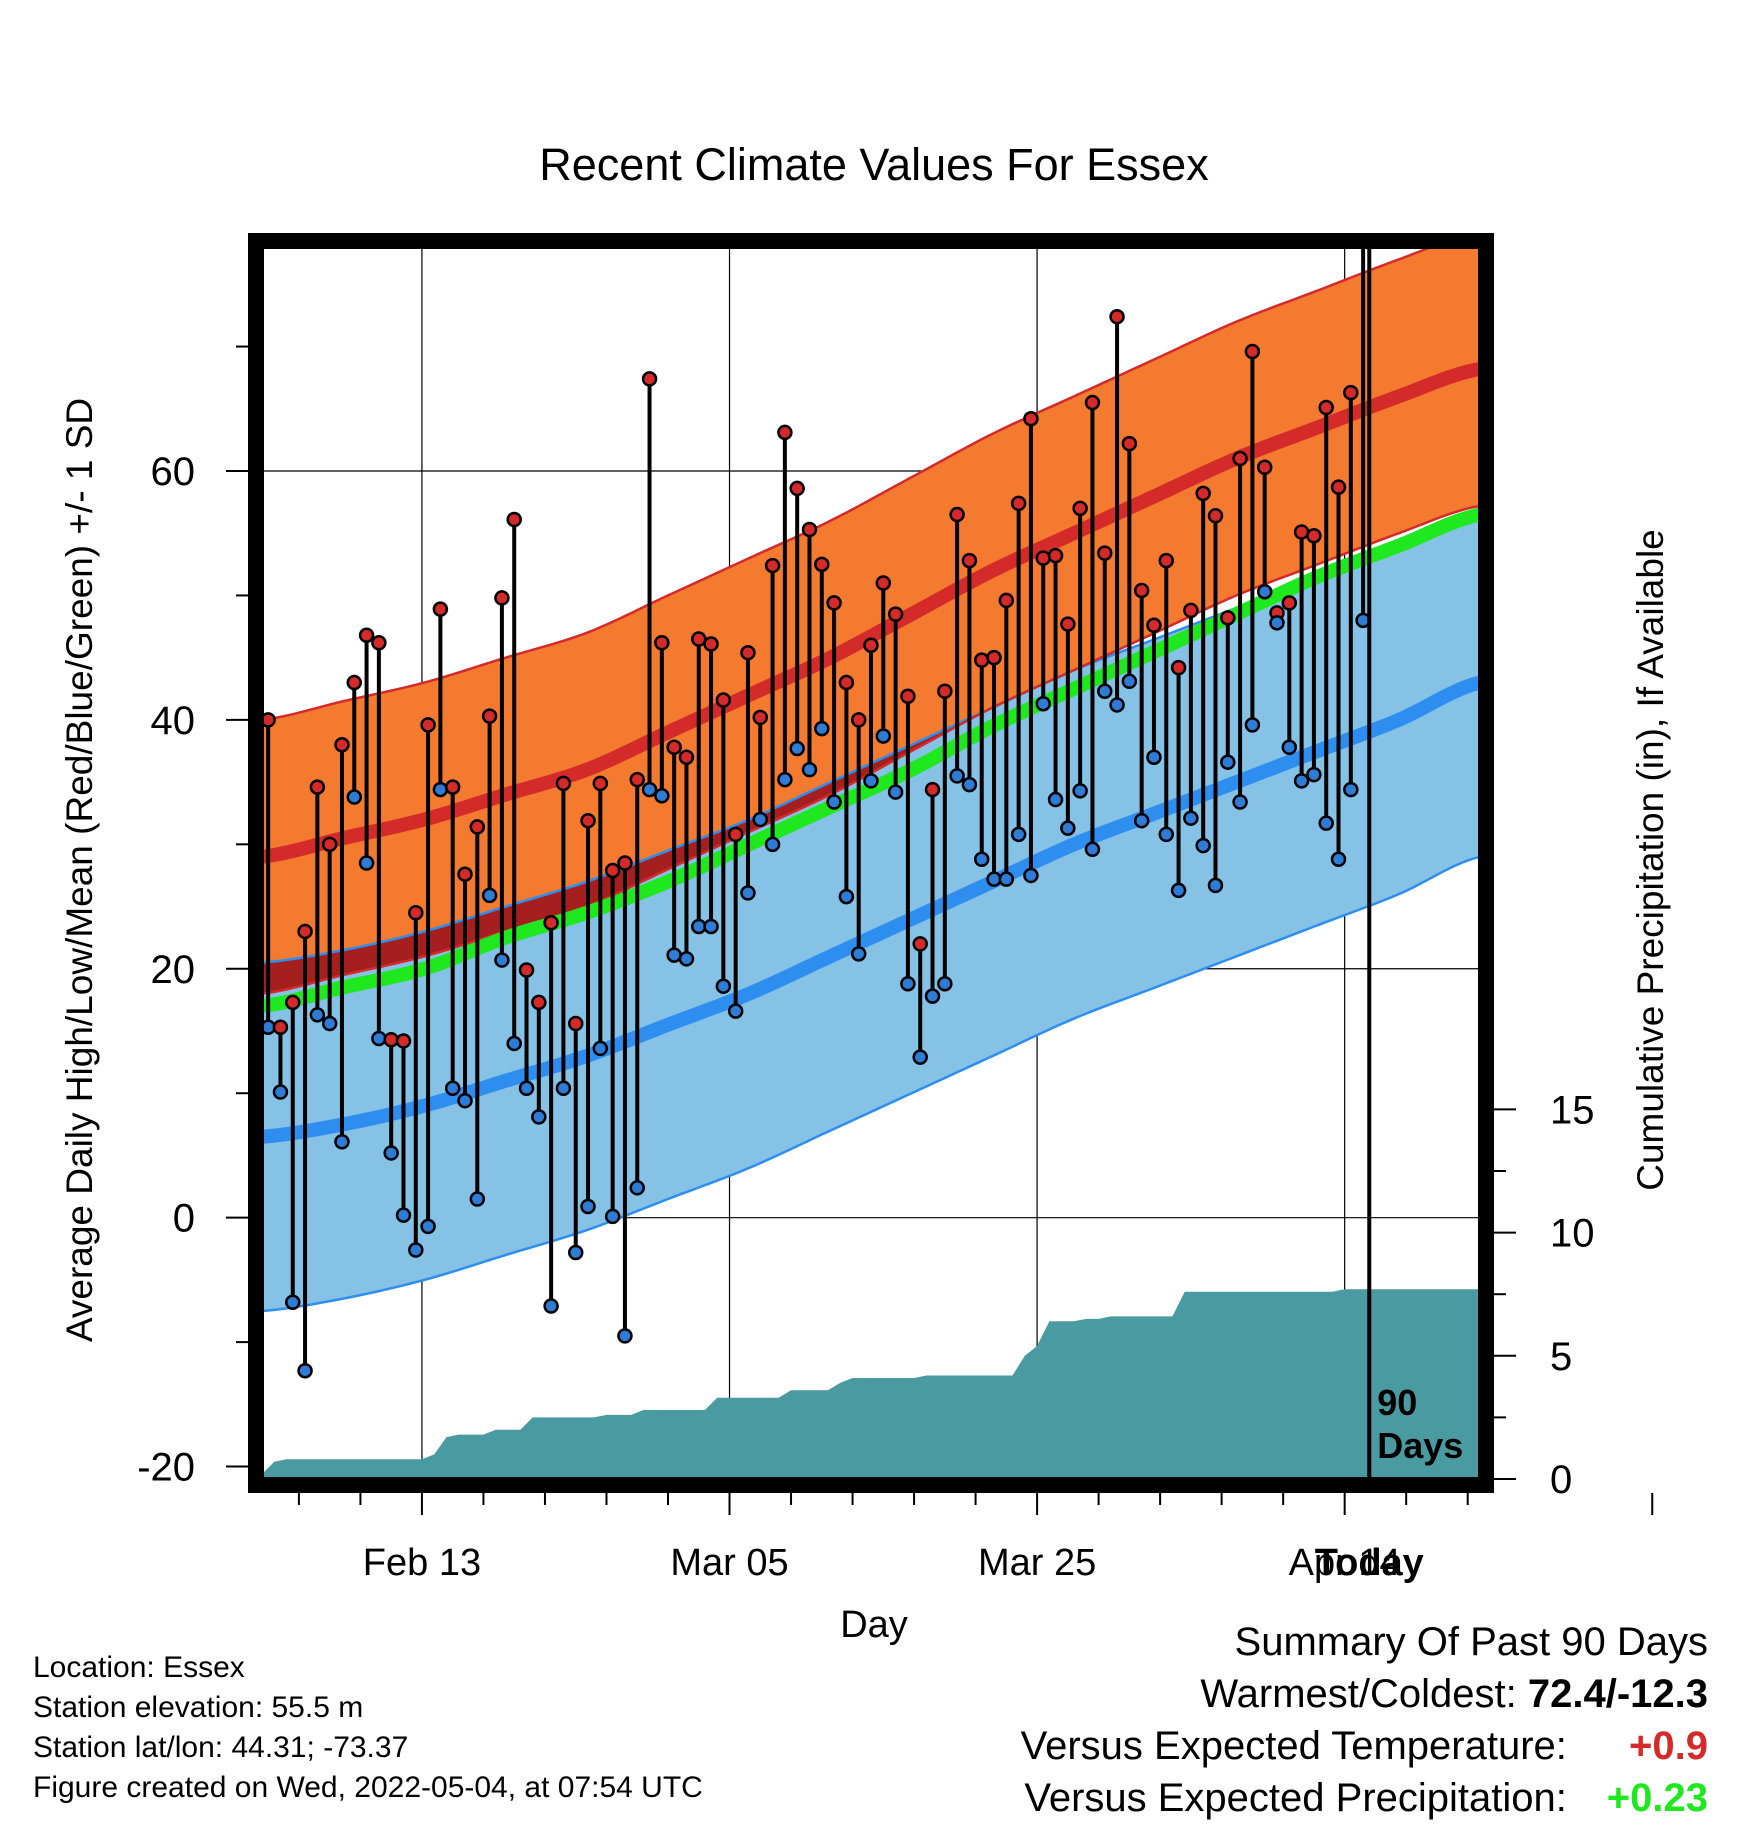  What do you see at coordinates (729, 1563) in the screenshot?
I see `x-tick-label: Mar 05` at bounding box center [729, 1563].